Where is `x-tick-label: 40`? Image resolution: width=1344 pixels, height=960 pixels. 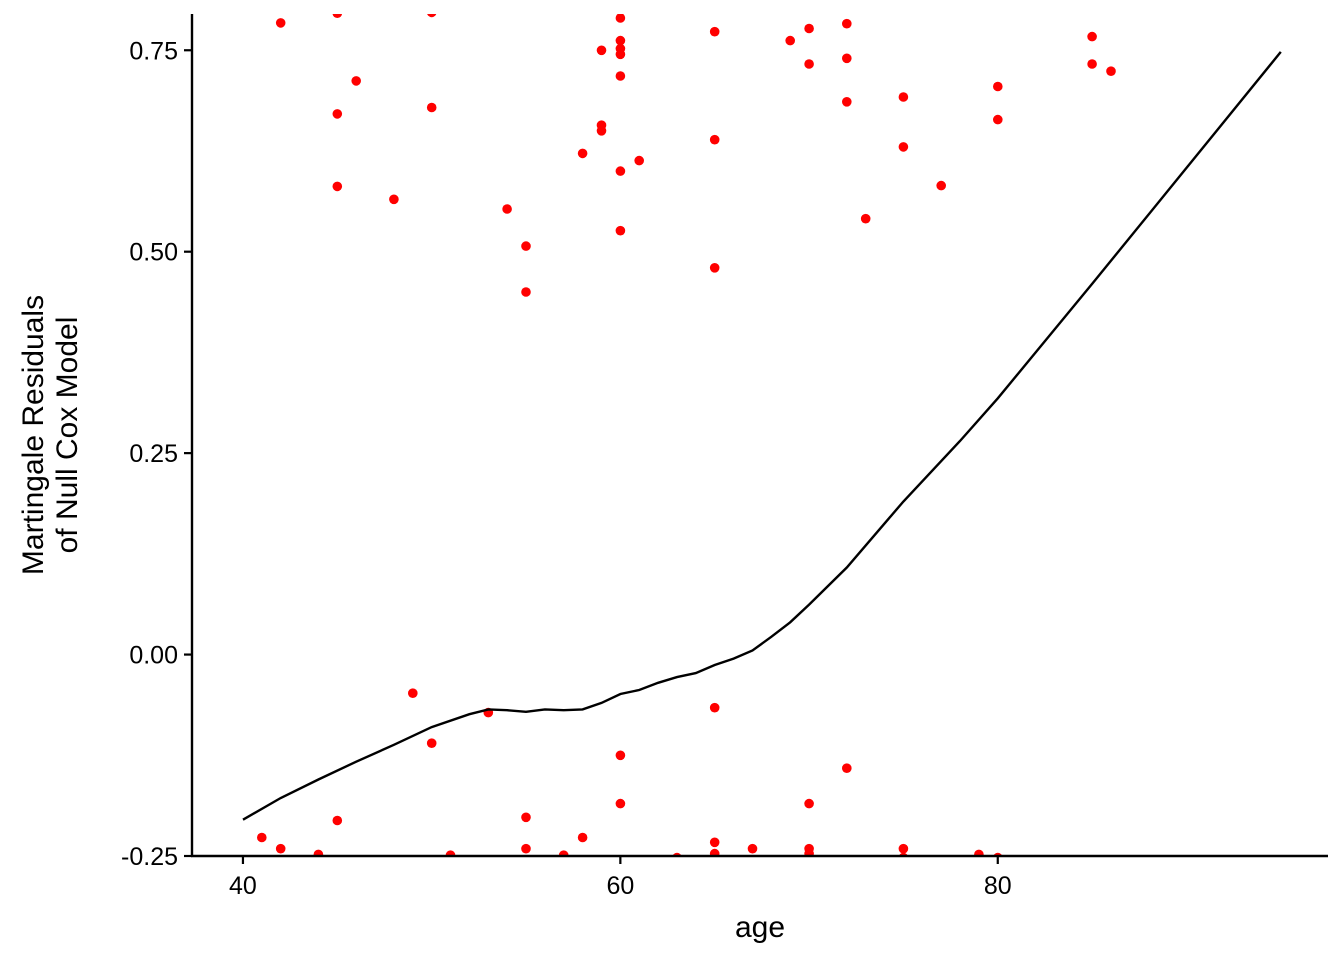
x-tick-label: 40 is located at coordinates (243, 886).